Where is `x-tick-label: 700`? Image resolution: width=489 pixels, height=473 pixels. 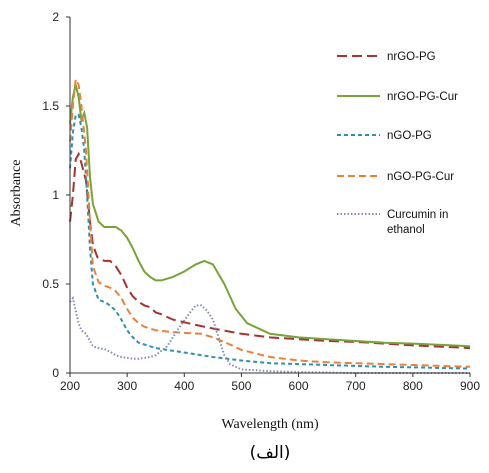 x-tick-label: 700 is located at coordinates (356, 386).